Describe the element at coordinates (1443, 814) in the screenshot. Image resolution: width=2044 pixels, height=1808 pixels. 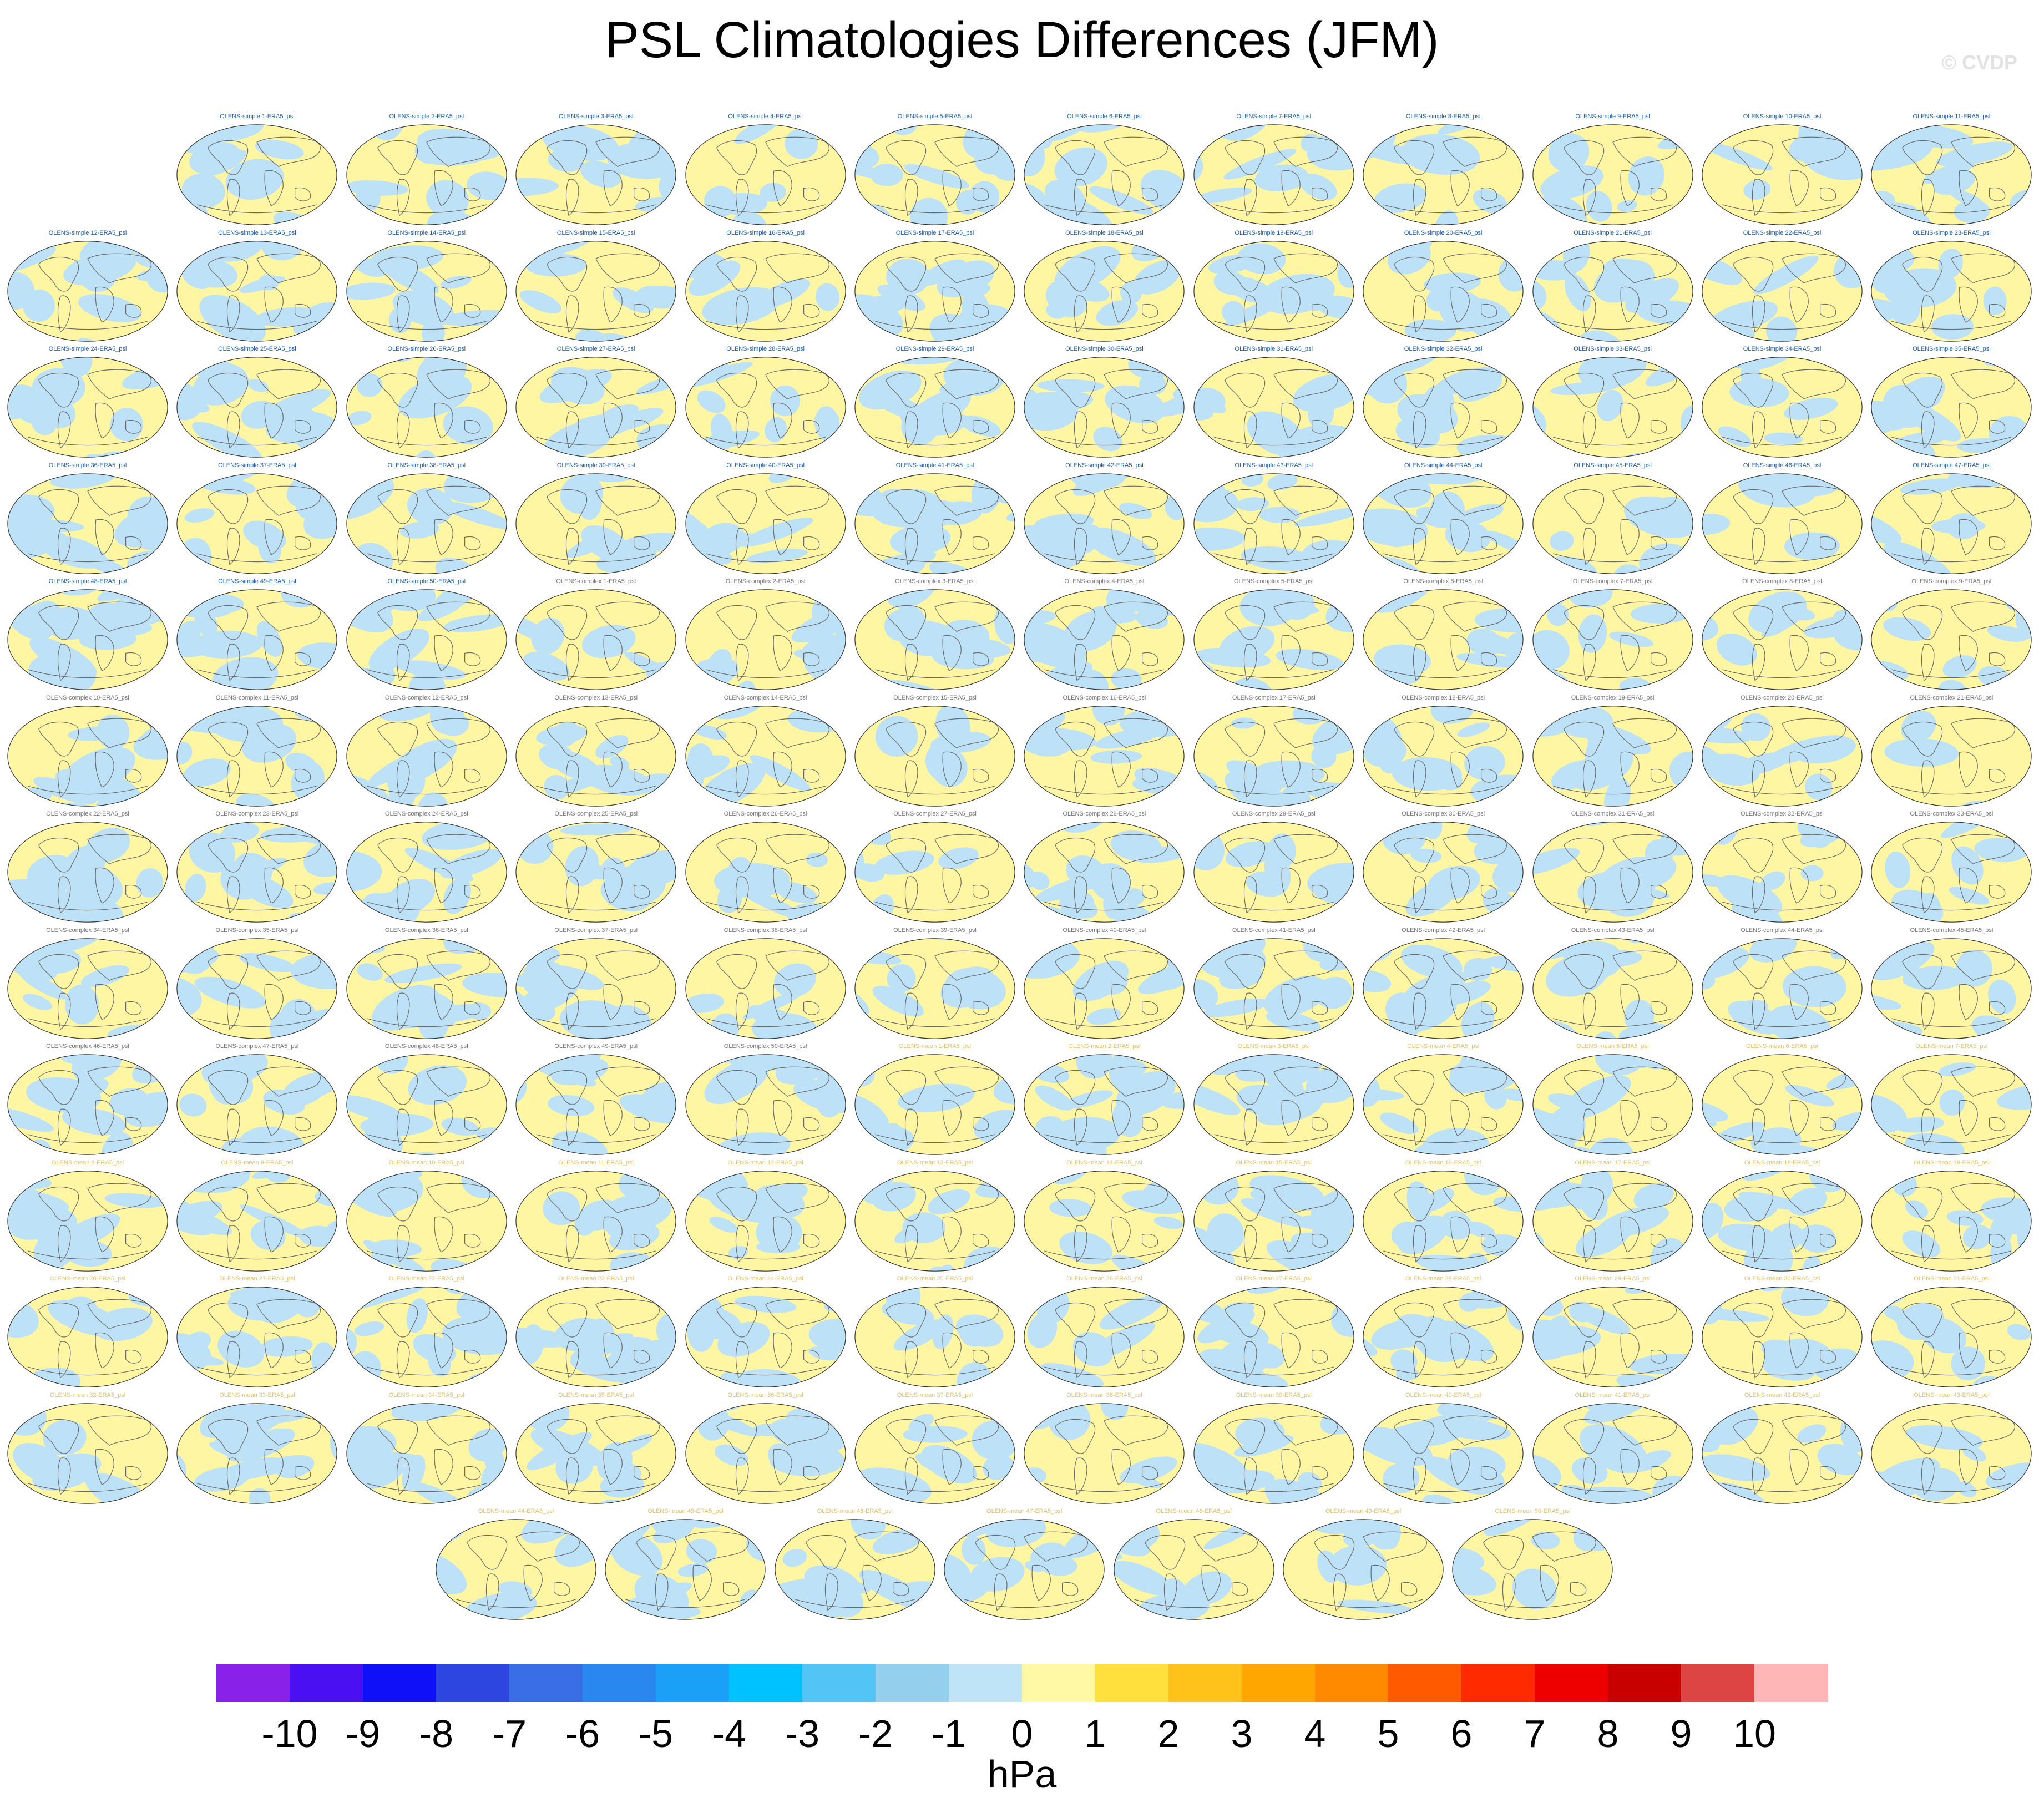
I see `panel-title: OLENS-complex 30-ERA5_psl` at that location.